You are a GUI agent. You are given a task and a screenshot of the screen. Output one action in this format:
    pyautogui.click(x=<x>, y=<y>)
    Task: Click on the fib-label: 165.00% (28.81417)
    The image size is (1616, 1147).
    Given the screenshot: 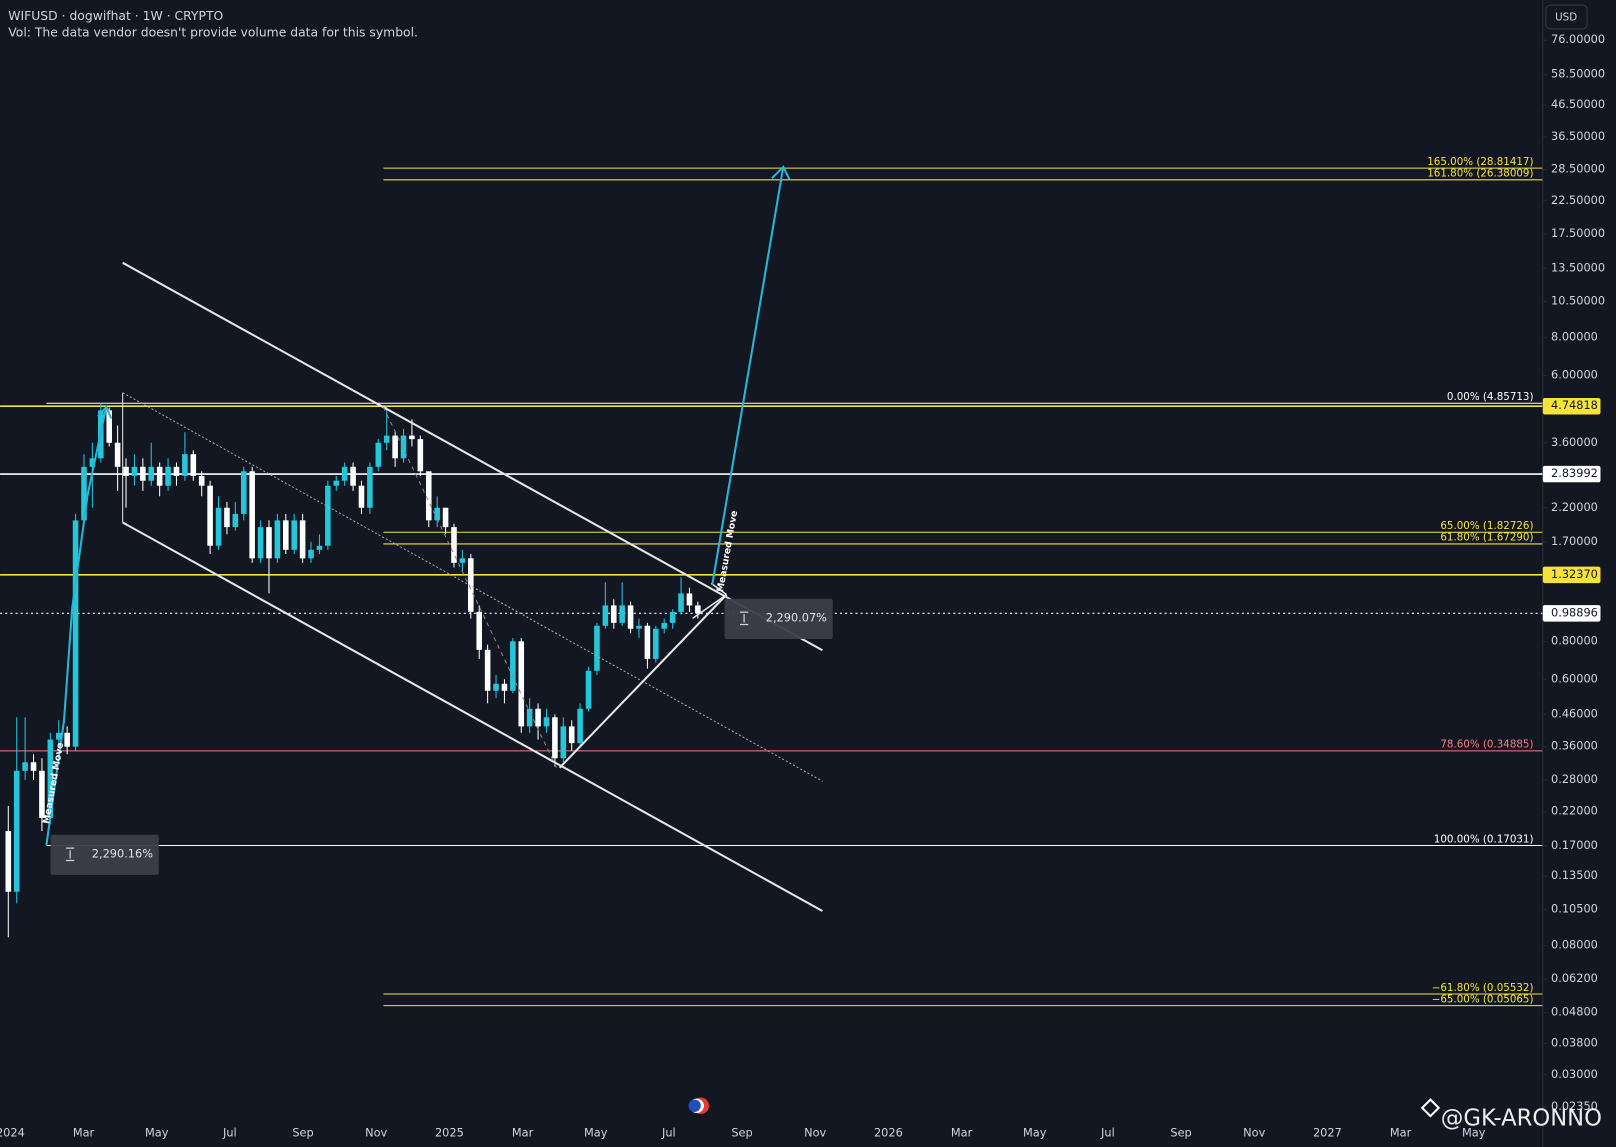 What is the action you would take?
    pyautogui.click(x=1480, y=162)
    